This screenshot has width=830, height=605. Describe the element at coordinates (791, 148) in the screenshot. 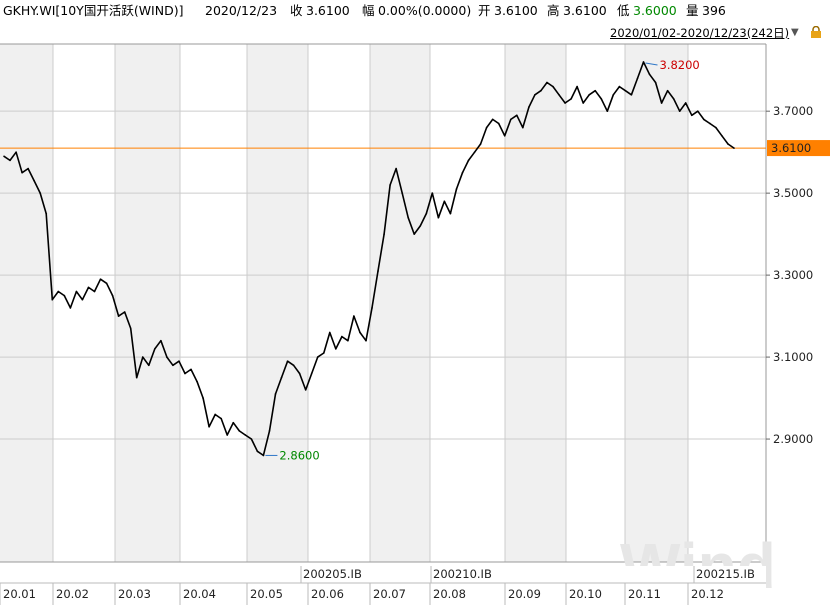

I see `current-price-label: 3.6100` at that location.